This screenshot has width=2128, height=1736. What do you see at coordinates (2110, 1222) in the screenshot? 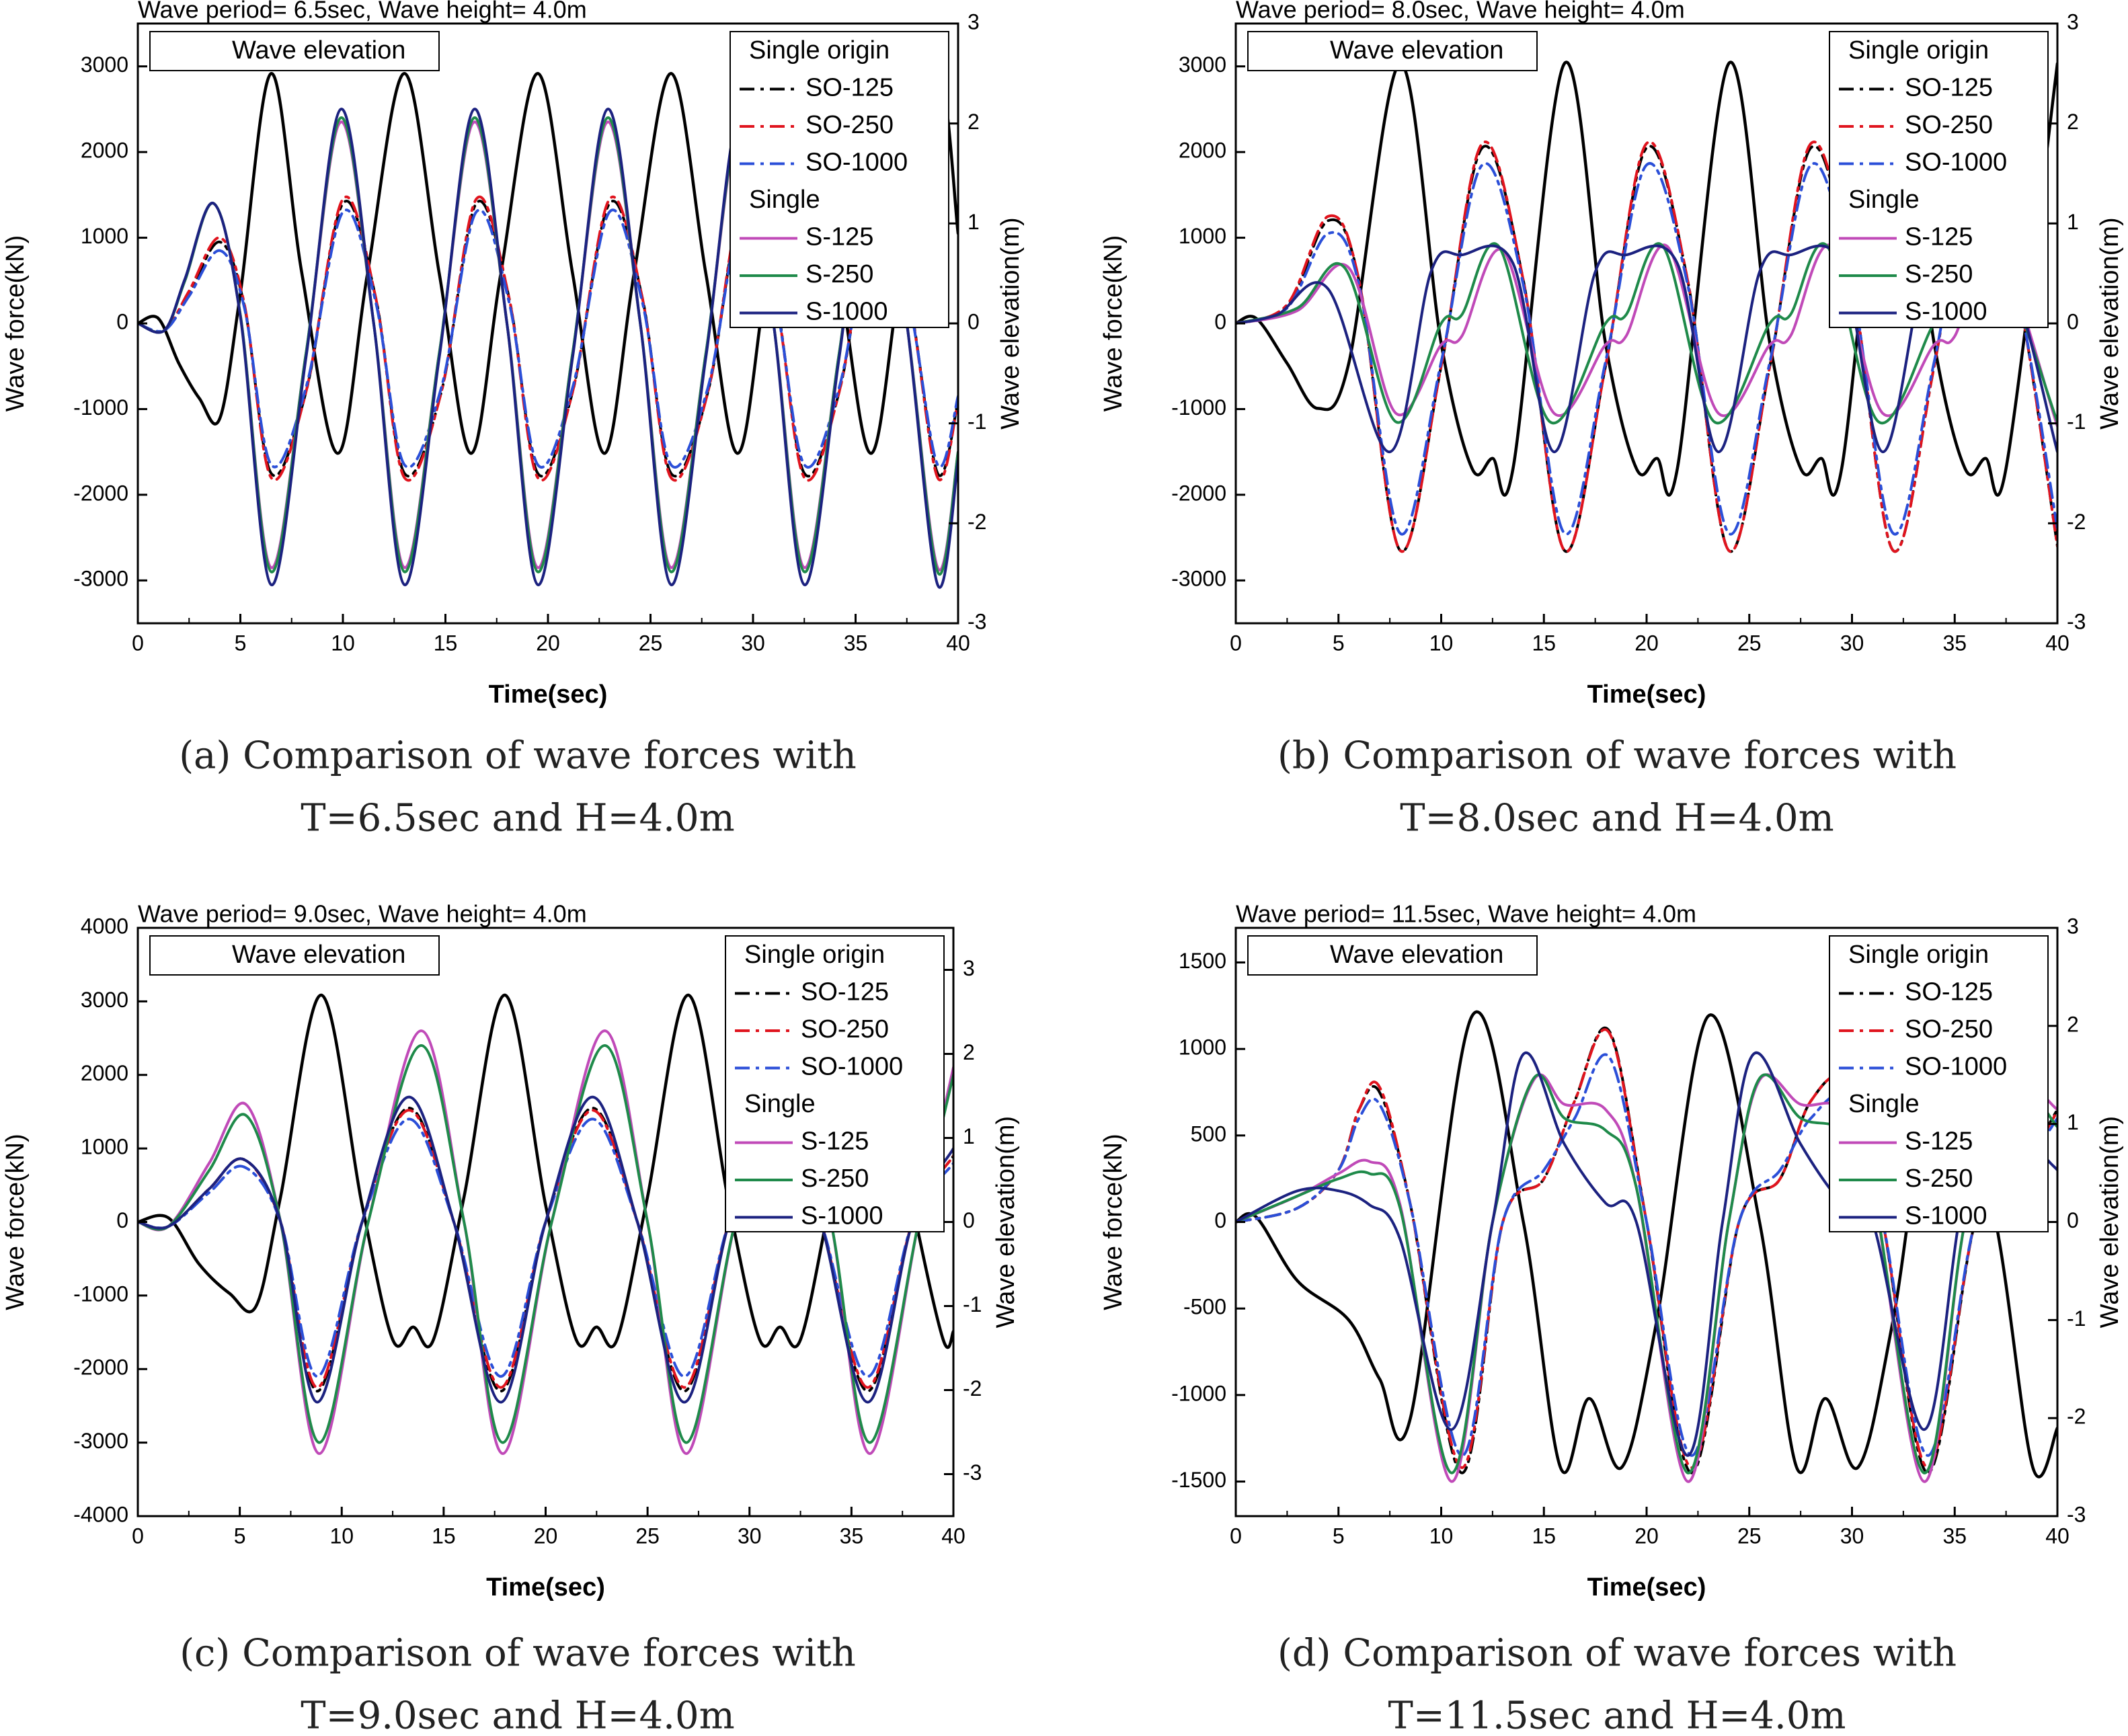
I see `y2-axis-label: Wave elevation(m)` at bounding box center [2110, 1222].